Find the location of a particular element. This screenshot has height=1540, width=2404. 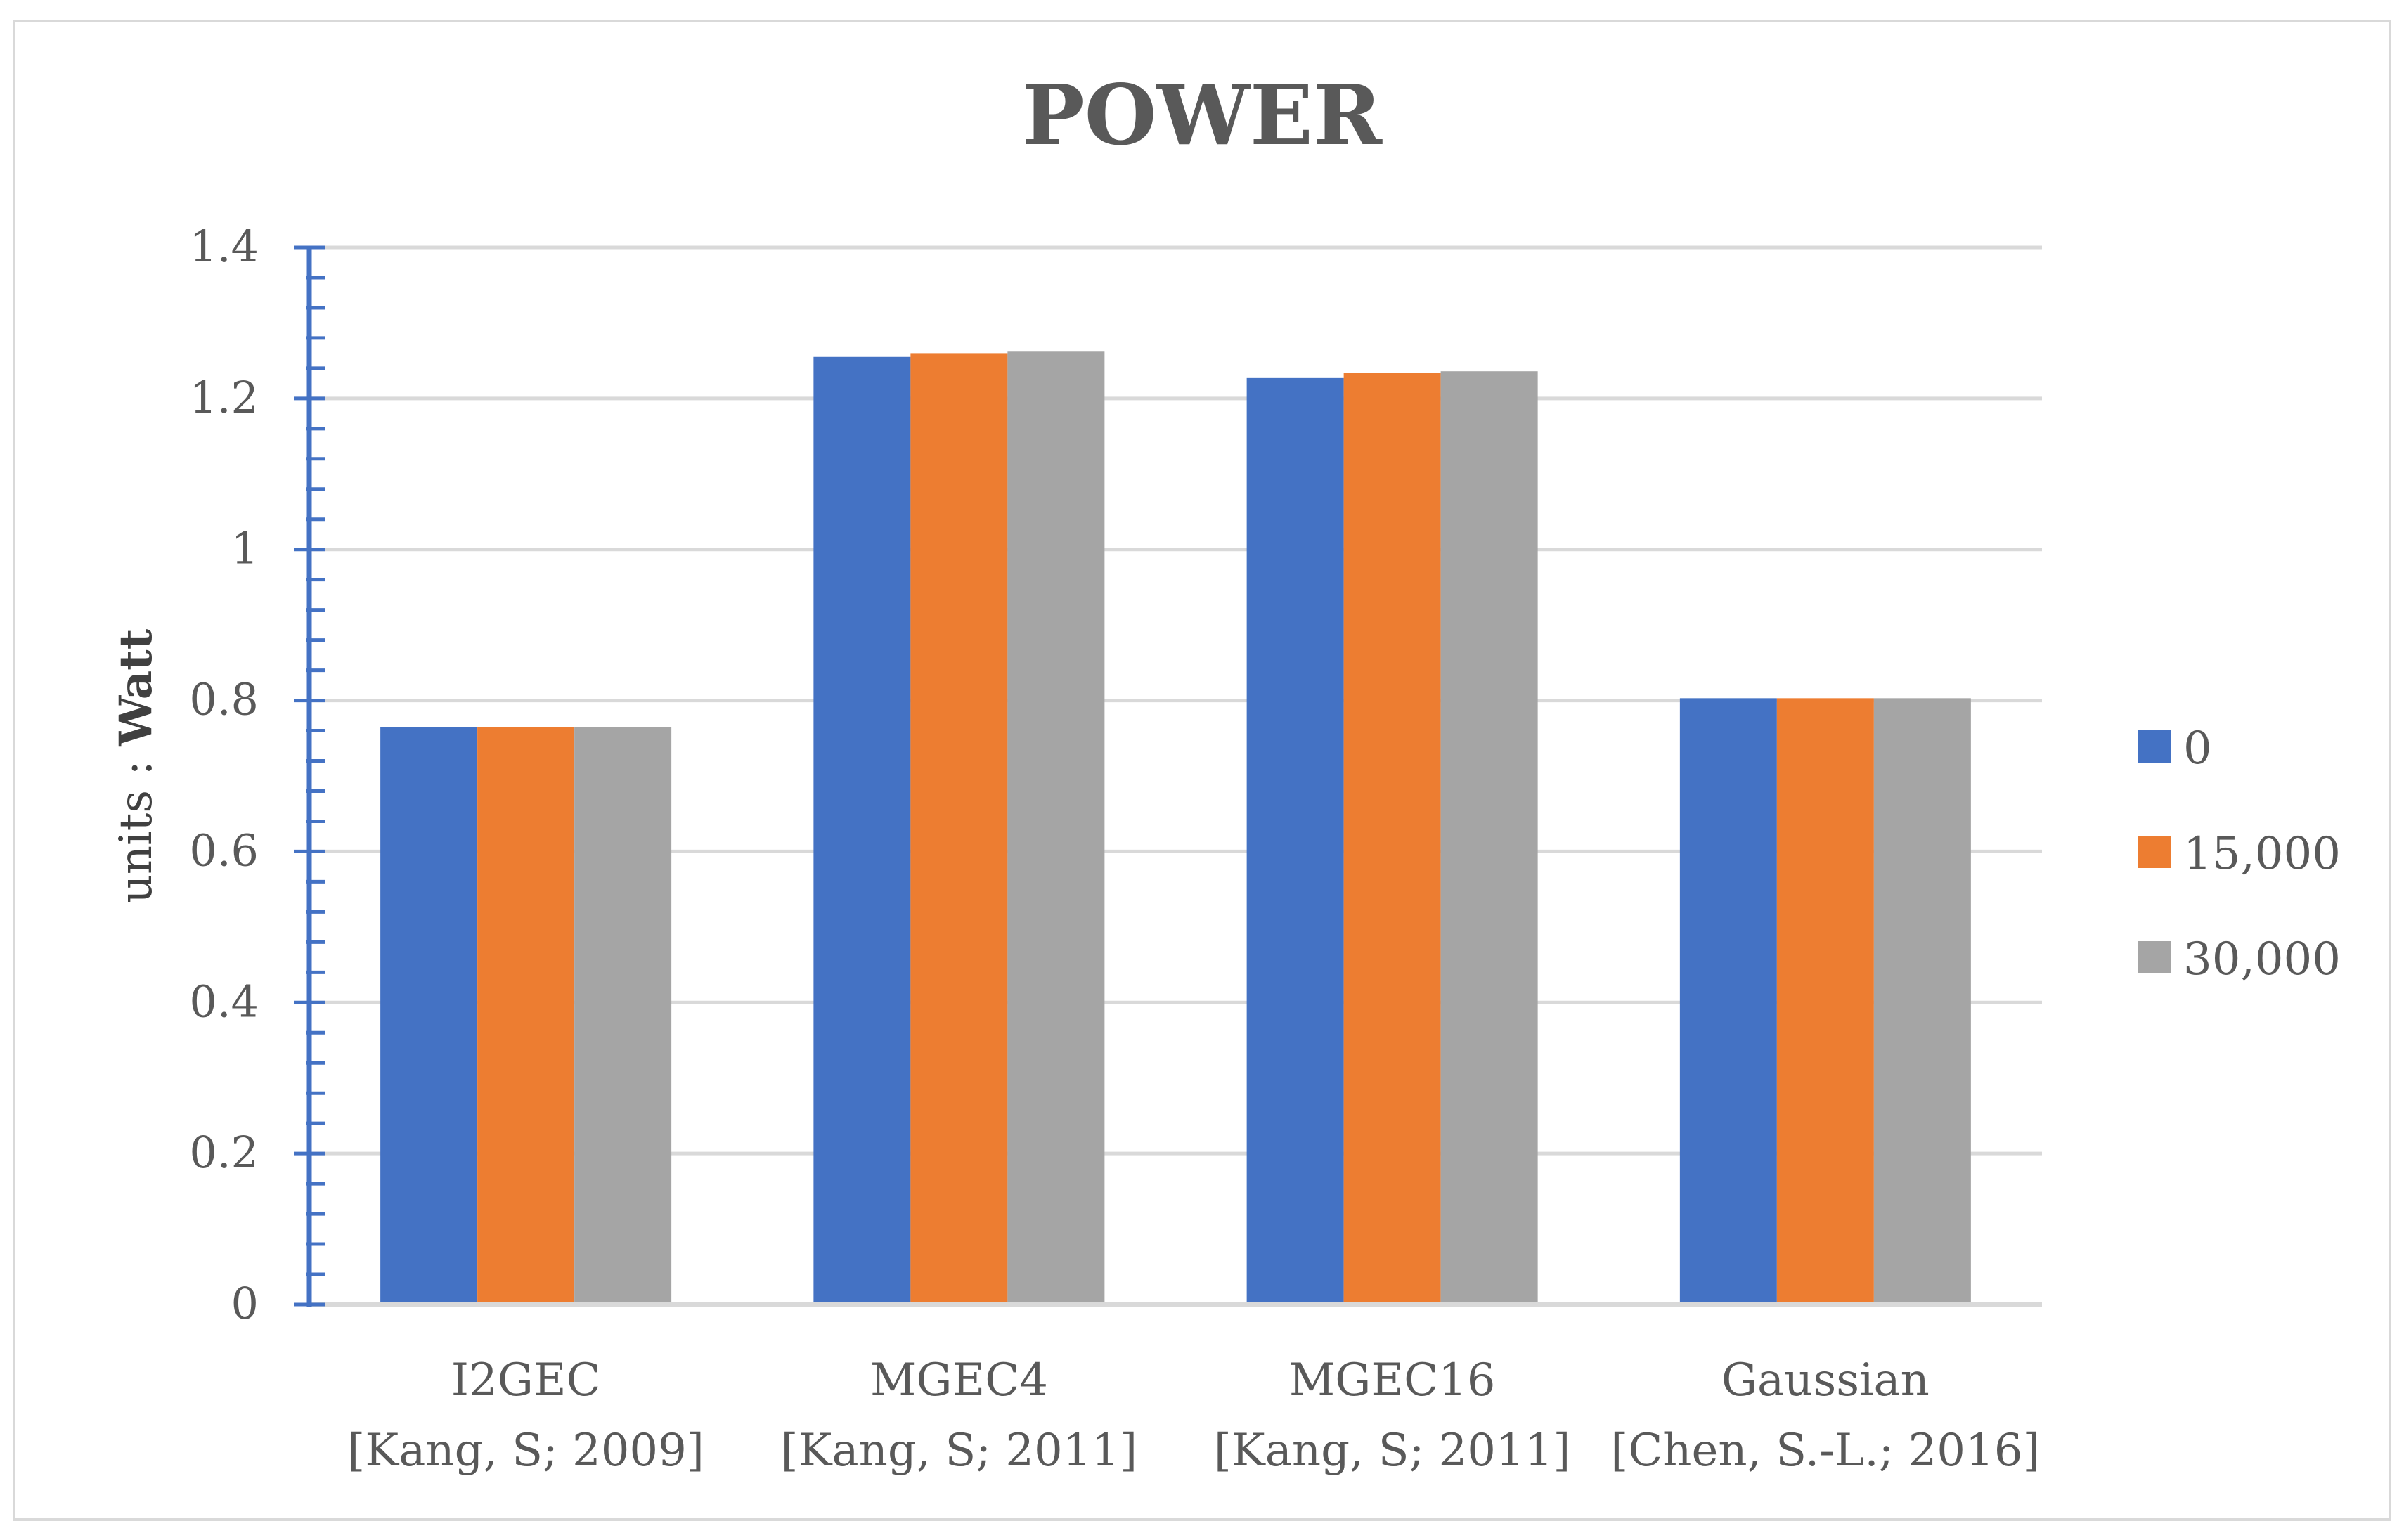

x-tick-sublabel: [Chen, S.-L.; 2016] is located at coordinates (1825, 1451).